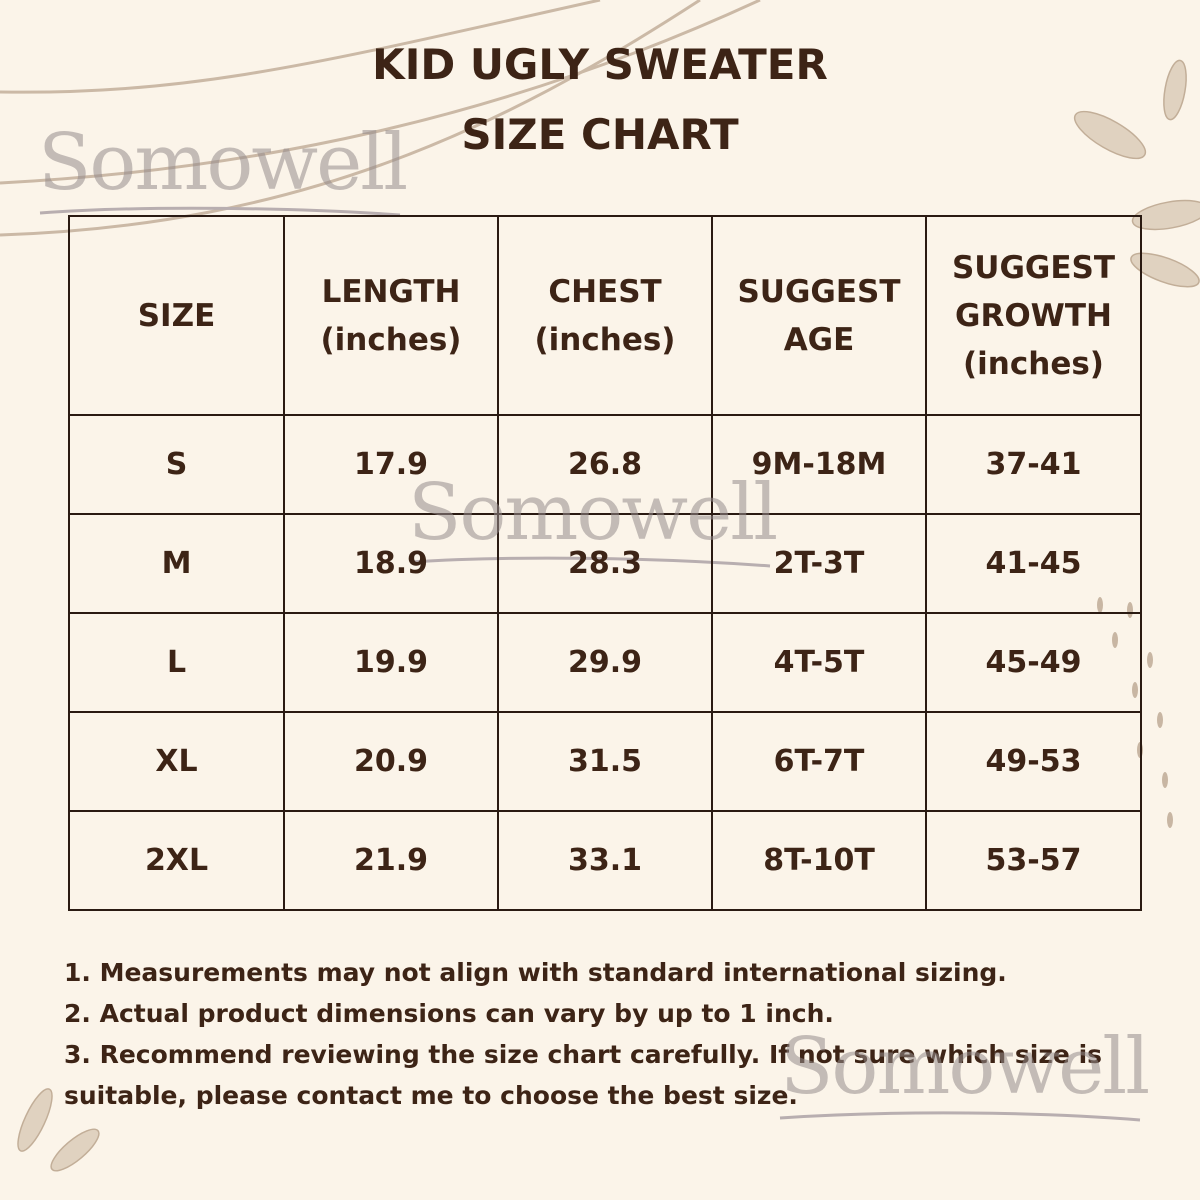 This screenshot has height=1200, width=1200. I want to click on cell-age: 9M-18M, so click(819, 464).